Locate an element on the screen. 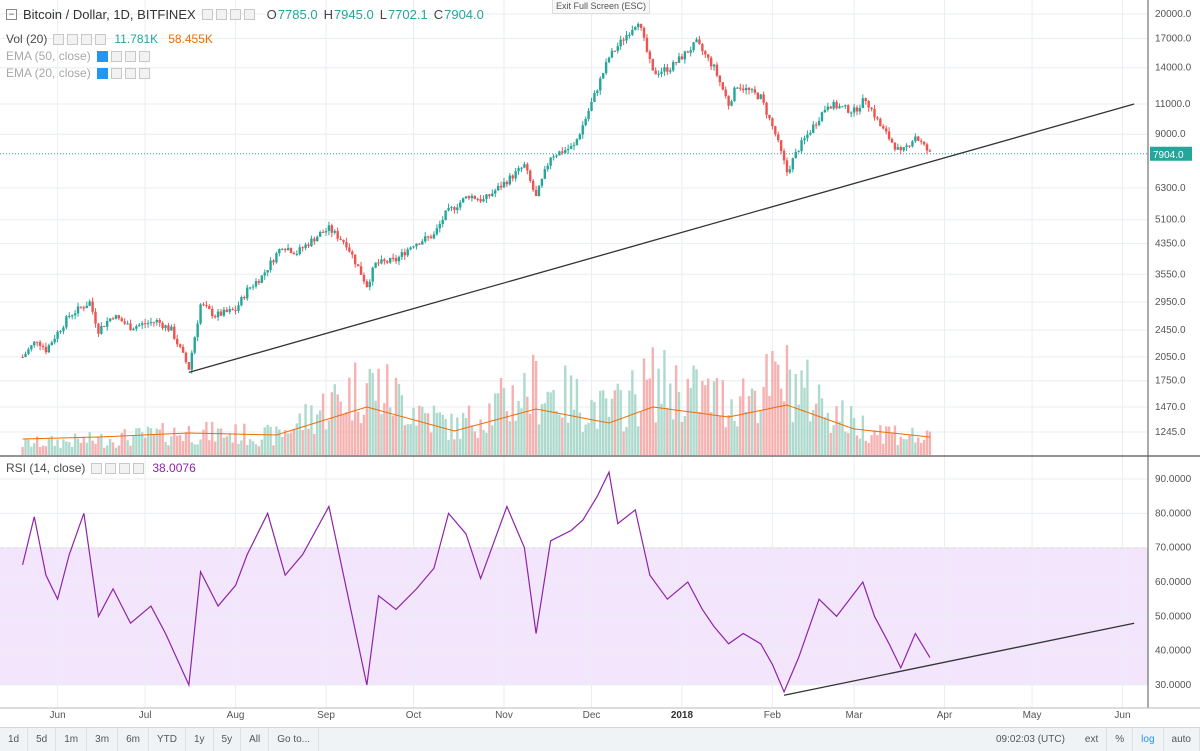  symbol-controls is located at coordinates (228, 14).